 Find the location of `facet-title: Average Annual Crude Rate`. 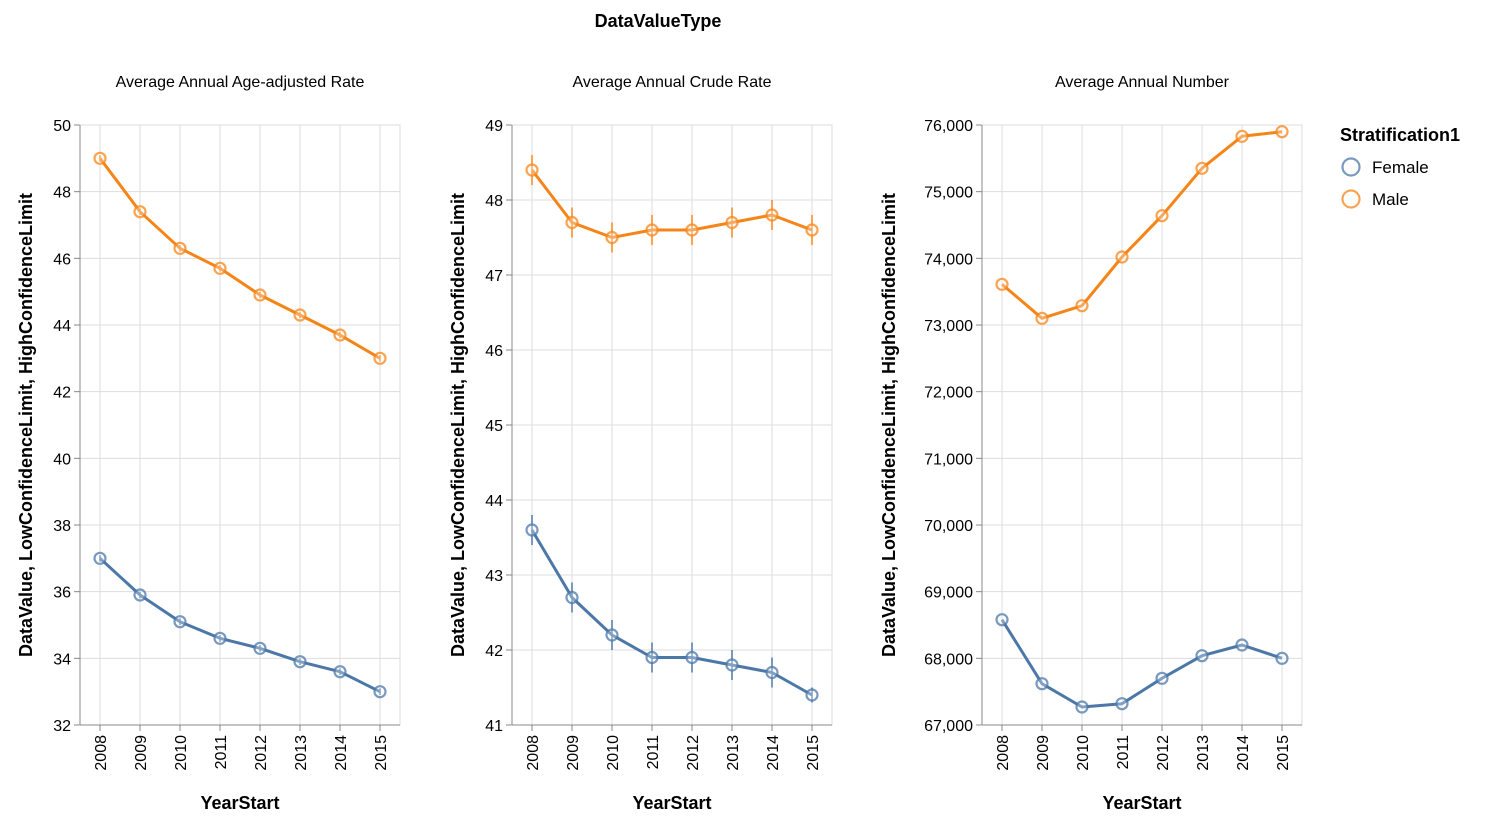

facet-title: Average Annual Crude Rate is located at coordinates (672, 82).